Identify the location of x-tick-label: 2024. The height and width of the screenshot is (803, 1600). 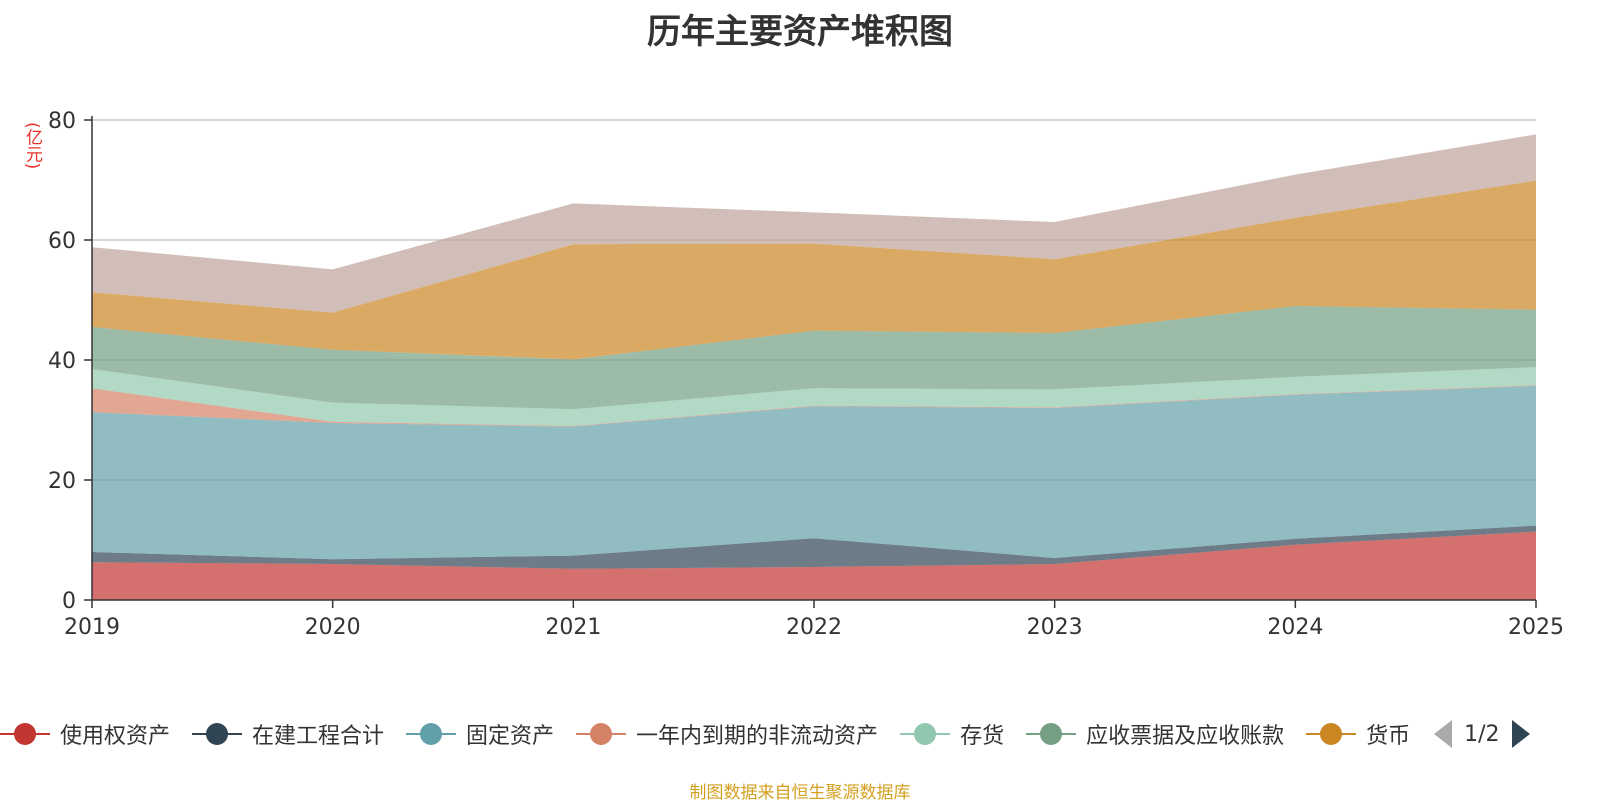
(1295, 627).